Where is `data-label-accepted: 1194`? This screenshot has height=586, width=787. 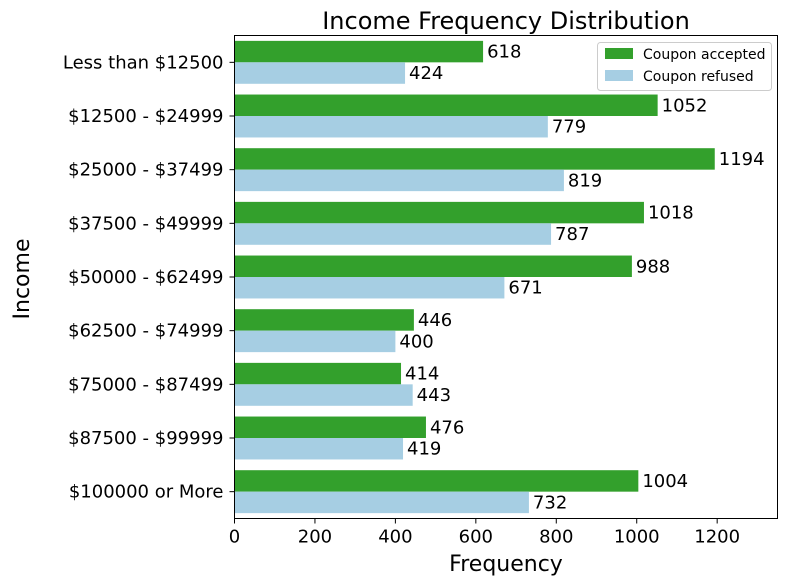
data-label-accepted: 1194 is located at coordinates (742, 159).